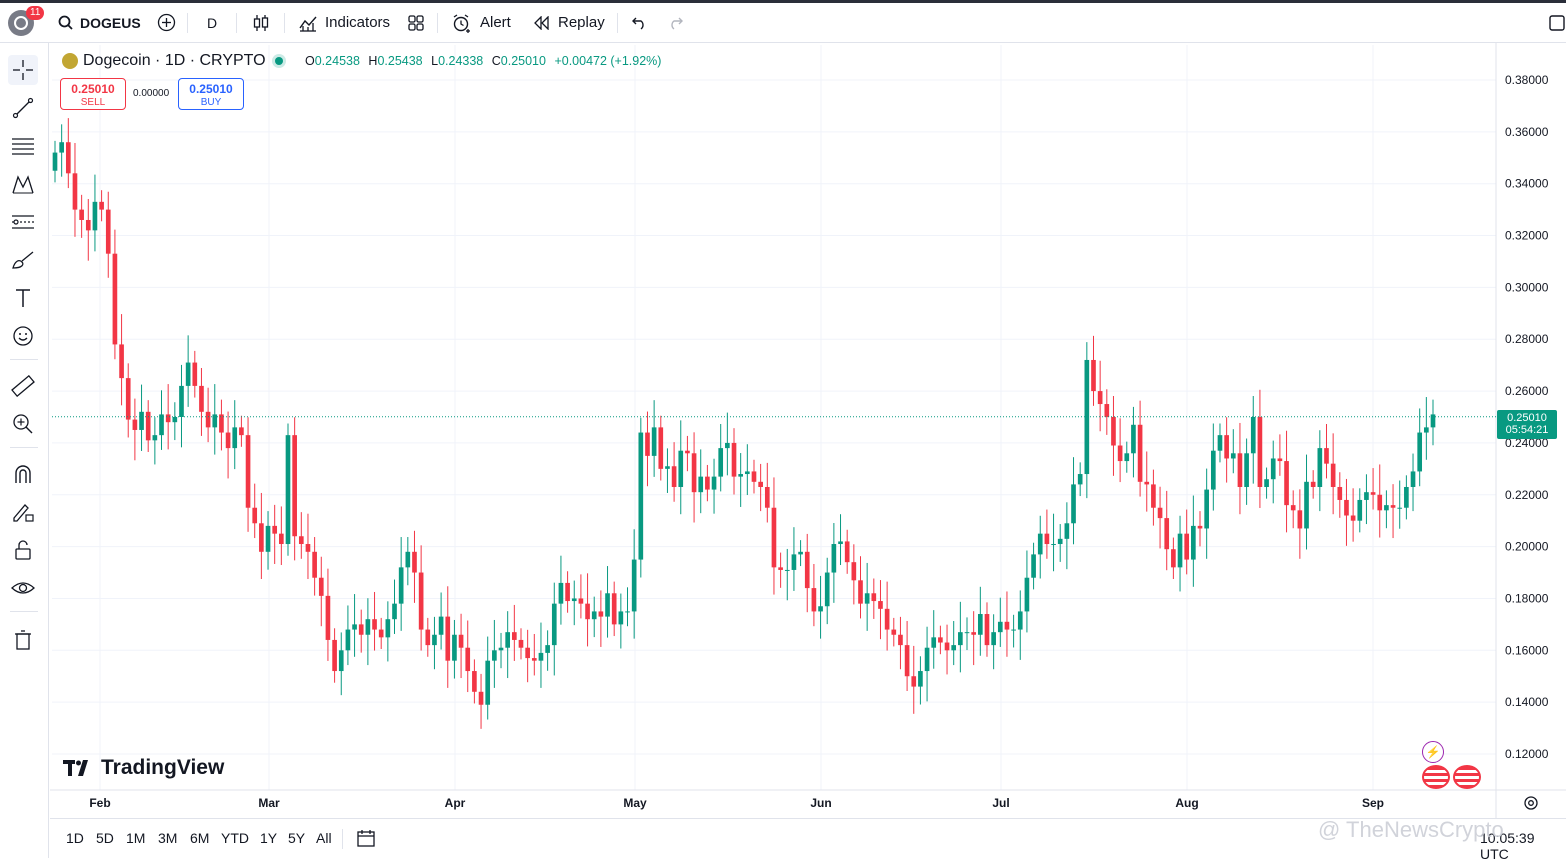 This screenshot has height=862, width=1566. What do you see at coordinates (212, 22) in the screenshot?
I see `interval-button: D` at bounding box center [212, 22].